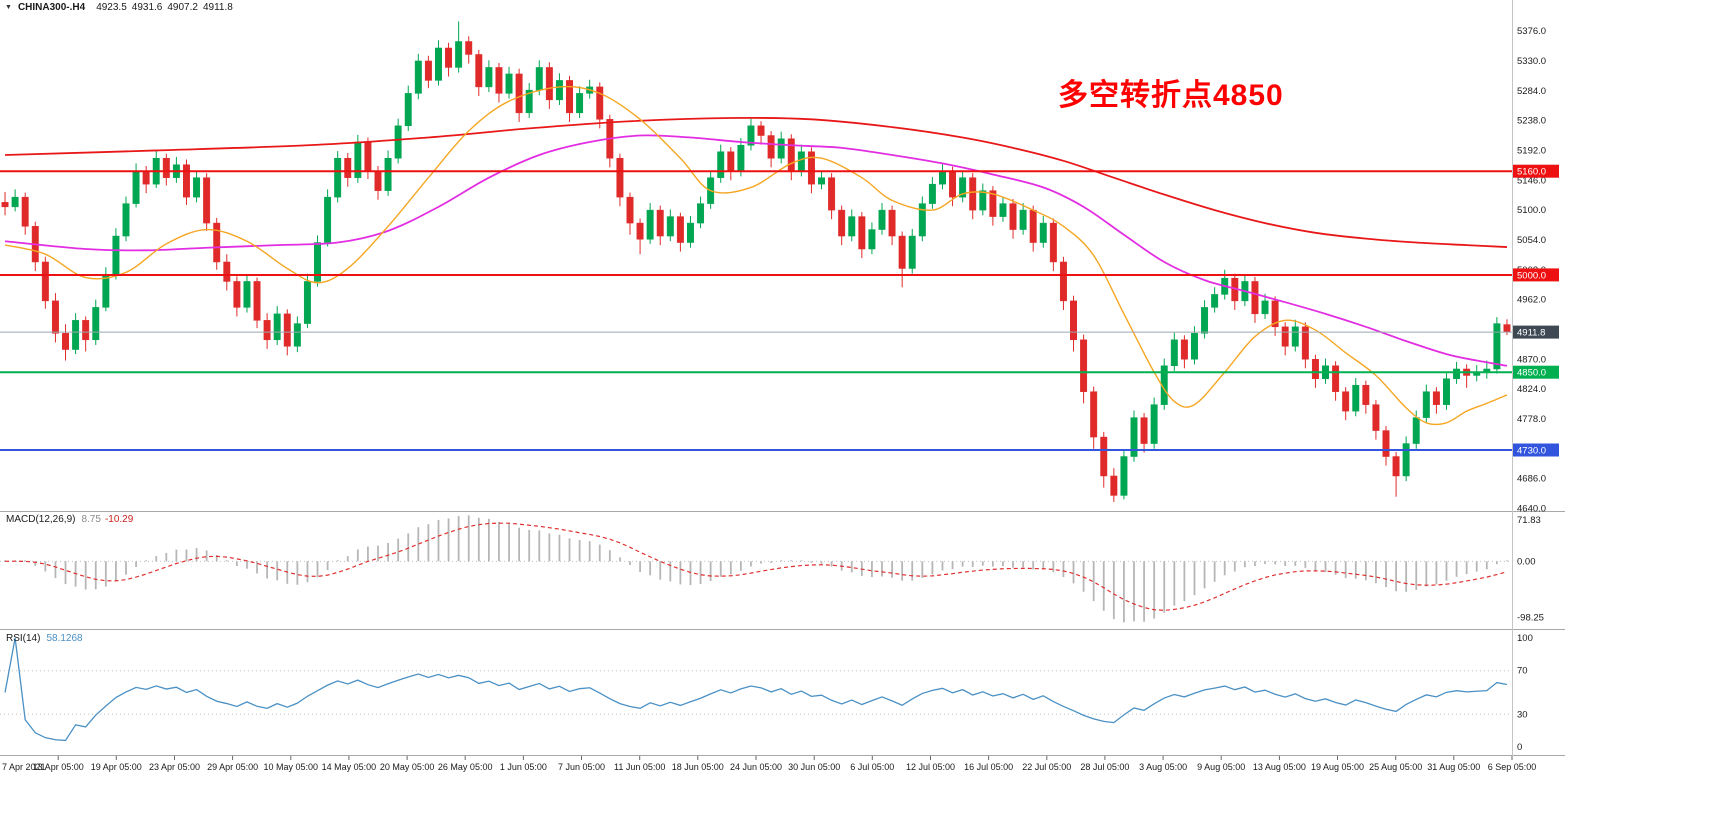 The image size is (1731, 839). Describe the element at coordinates (1512, 767) in the screenshot. I see `svg-text: 6 Sep 05:00` at that location.